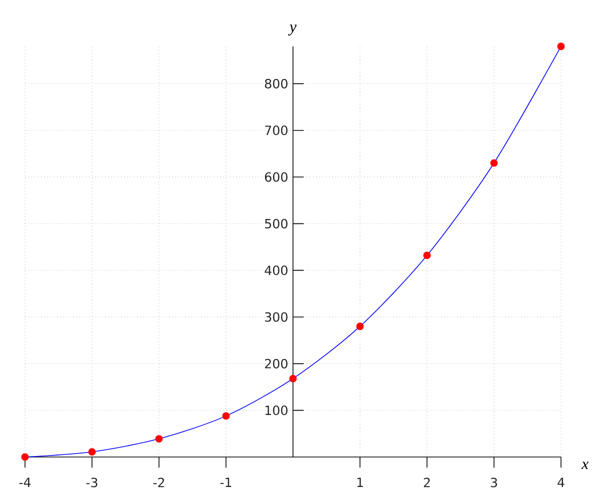 The height and width of the screenshot is (500, 600). What do you see at coordinates (292, 30) in the screenshot?
I see `y-axis-title: y` at bounding box center [292, 30].